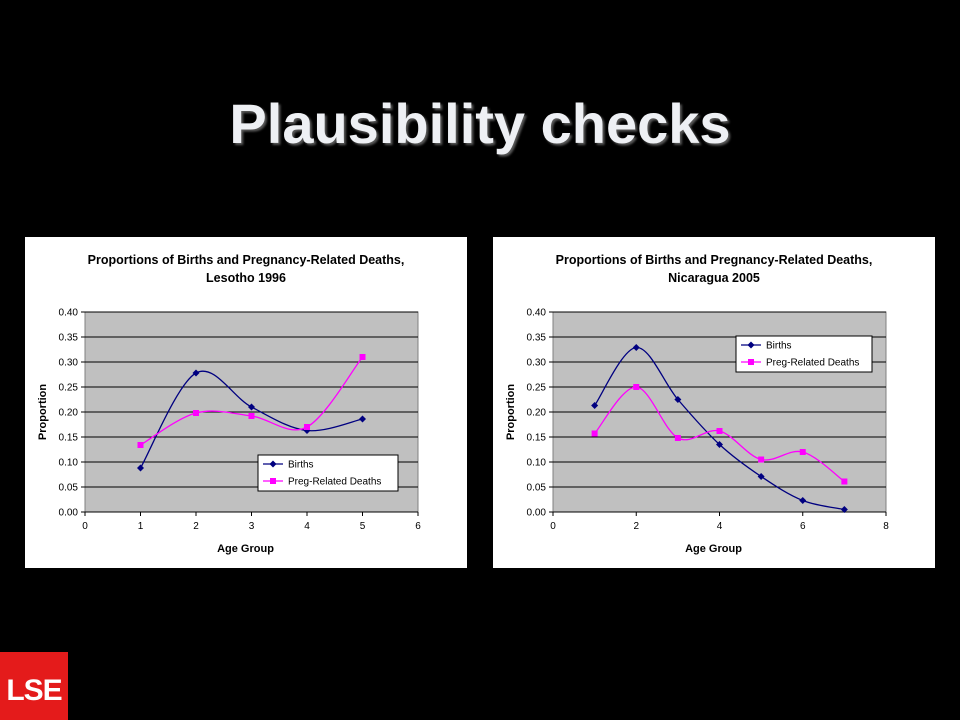 The height and width of the screenshot is (720, 960). I want to click on chart-title-line: Lesotho 1996, so click(246, 278).